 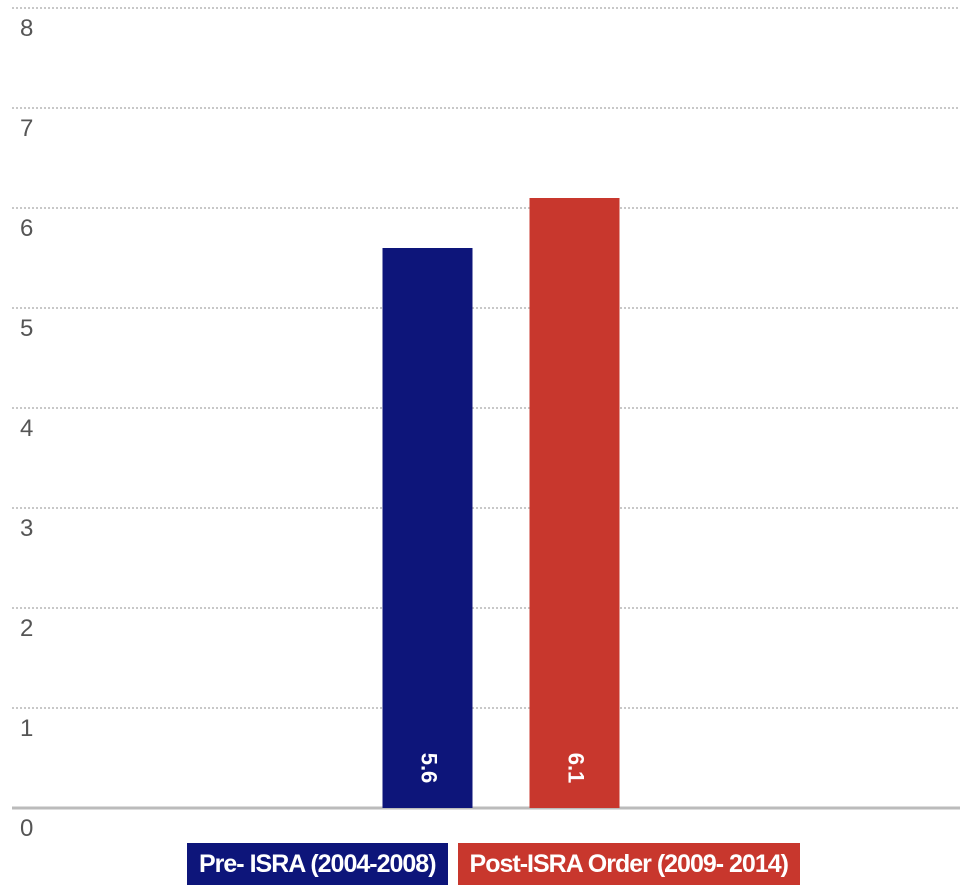 I want to click on legend-item: Pre- ISRA (2004-2008), so click(x=317, y=864).